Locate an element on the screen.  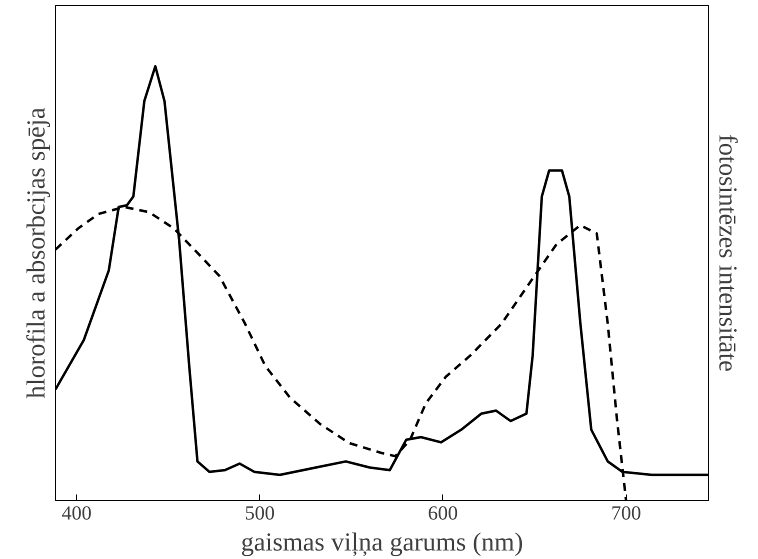
x-tick-label: 400 is located at coordinates (77, 513).